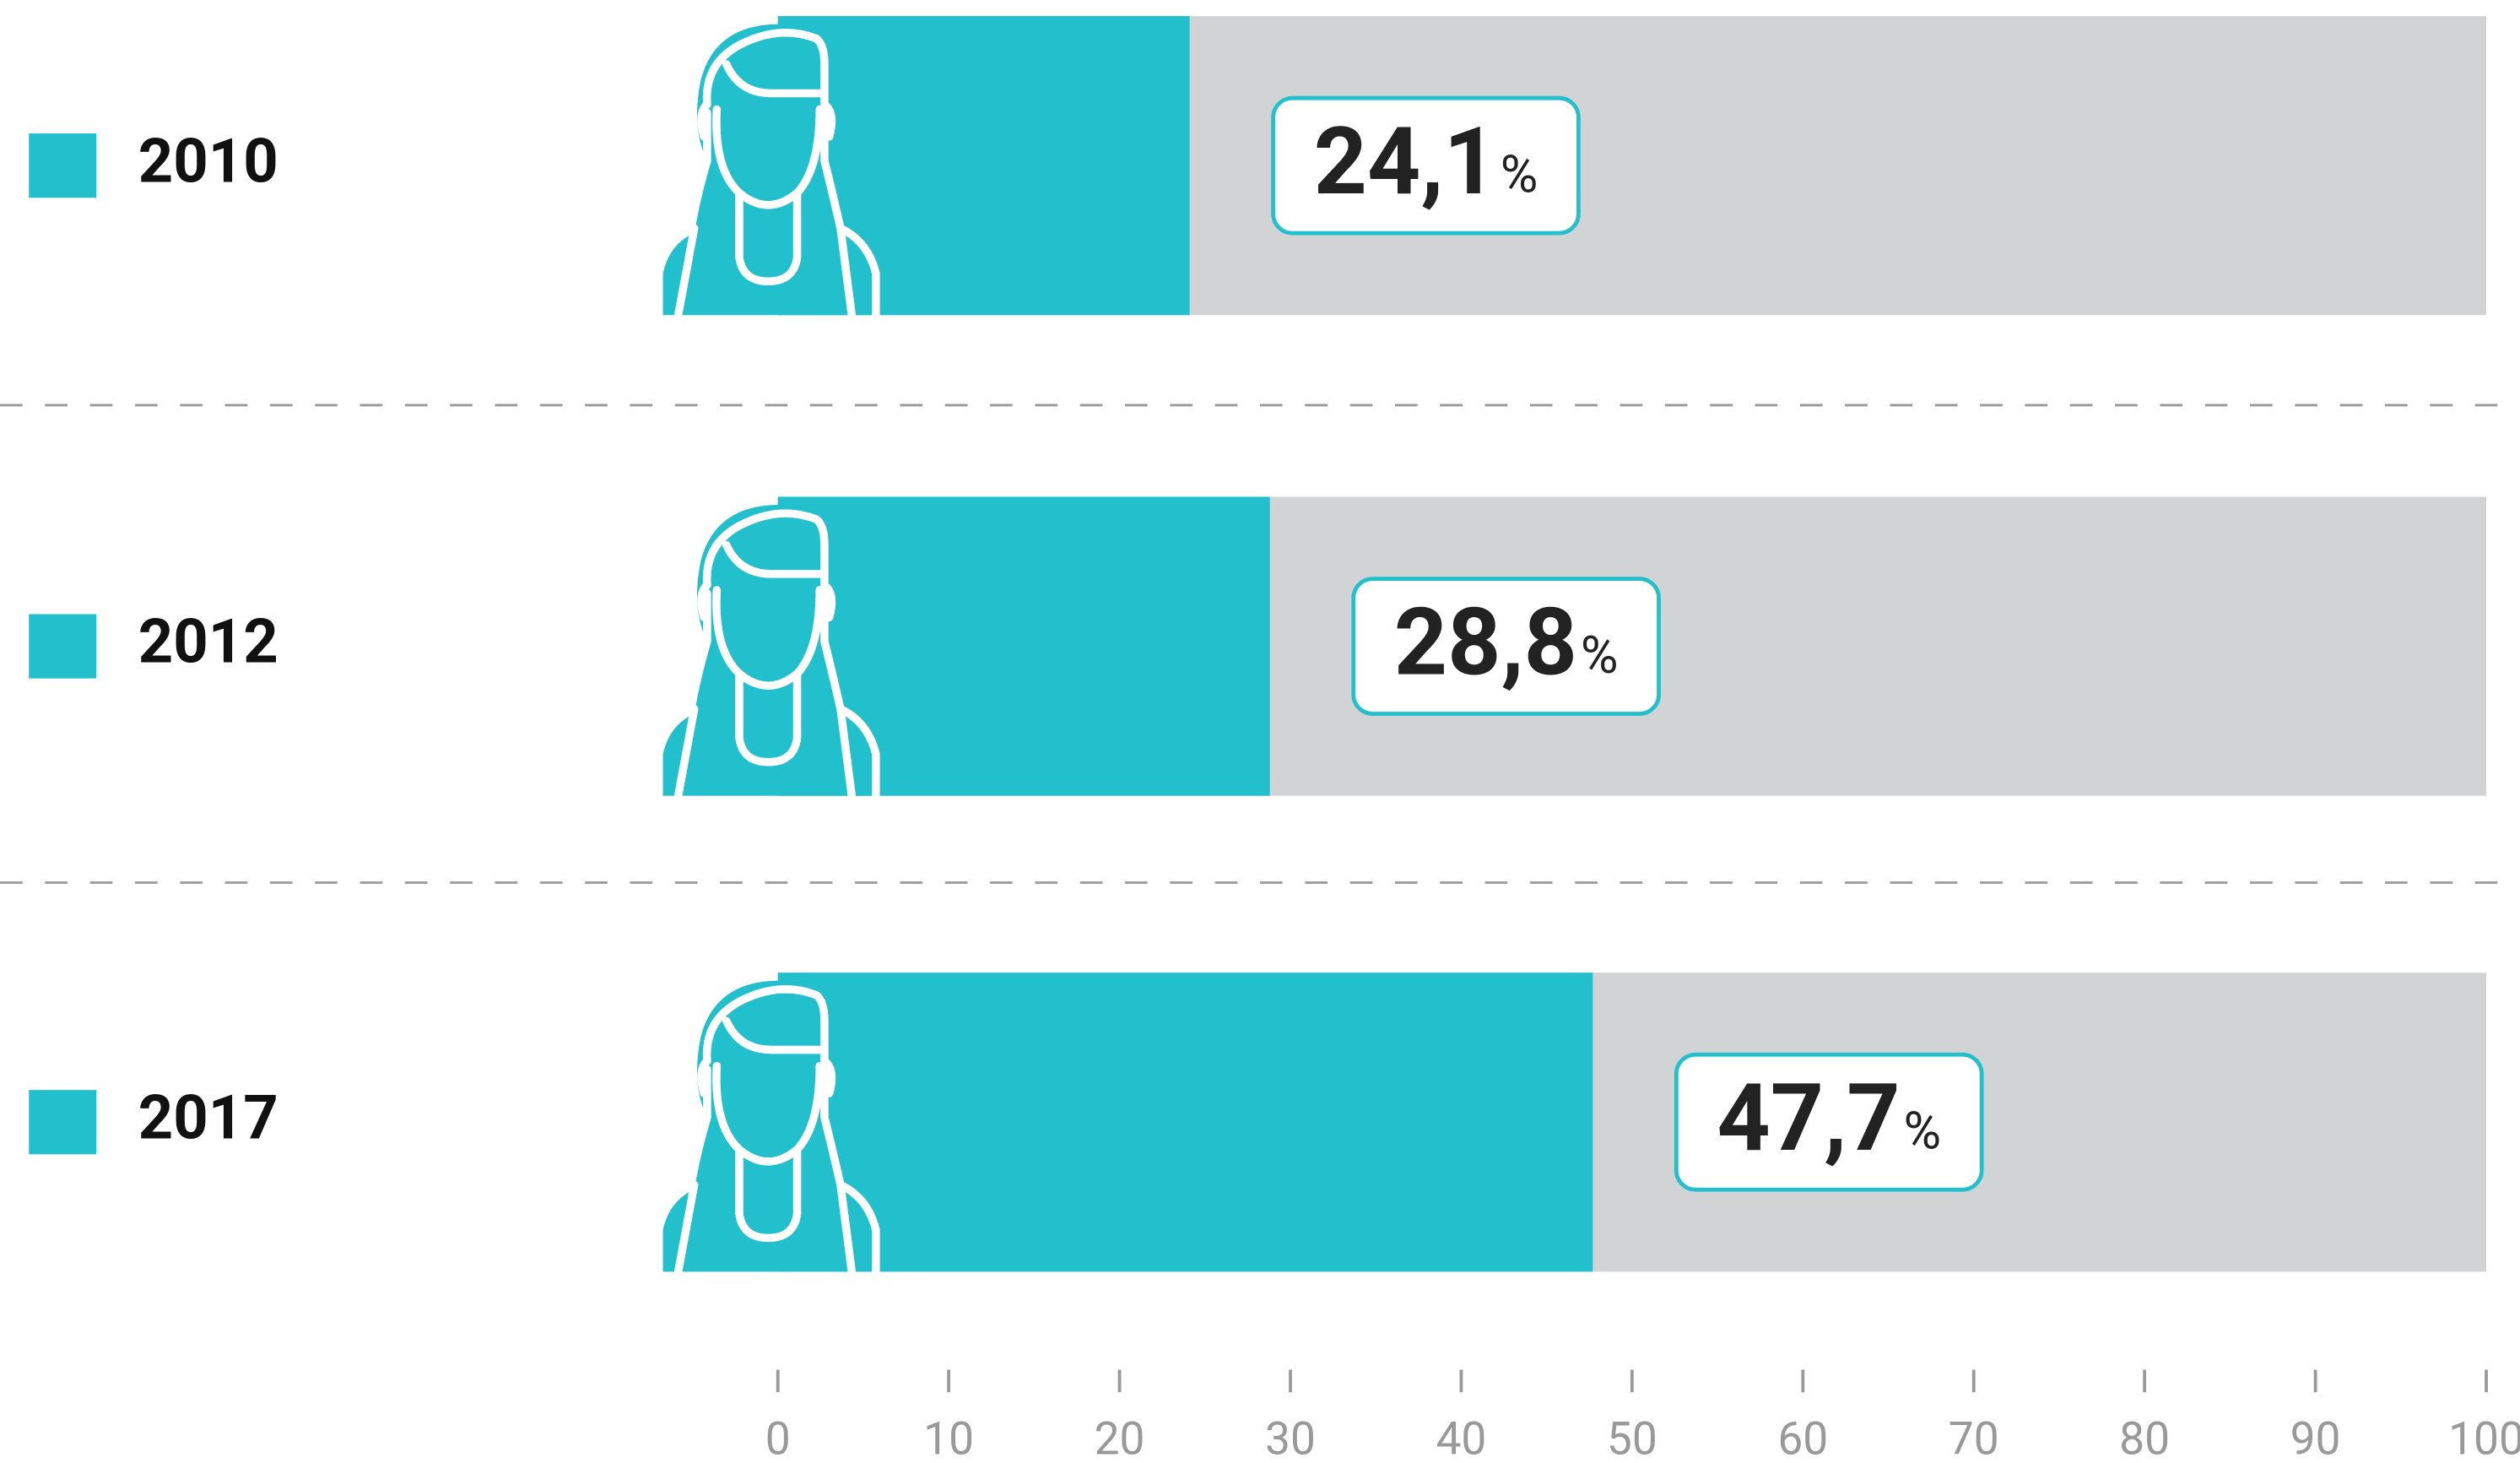 The width and height of the screenshot is (2520, 1463). Describe the element at coordinates (1120, 1438) in the screenshot. I see `x-tick-label: 20` at that location.